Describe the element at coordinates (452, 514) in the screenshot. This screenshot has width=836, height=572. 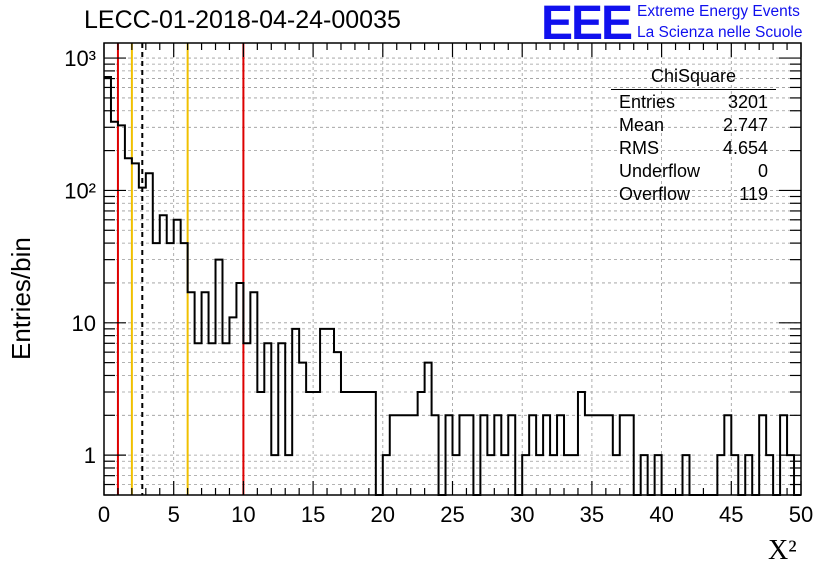
I see `x-tick-label: 25` at that location.